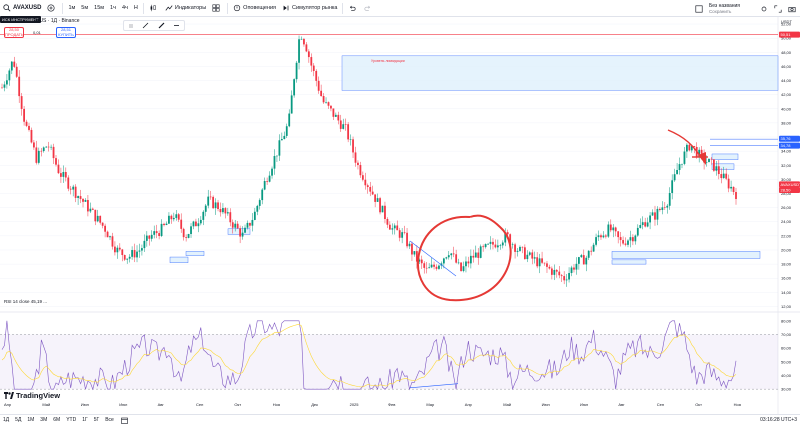  What do you see at coordinates (309, 8) in the screenshot?
I see `replay-button: Симулятор рынка` at bounding box center [309, 8].